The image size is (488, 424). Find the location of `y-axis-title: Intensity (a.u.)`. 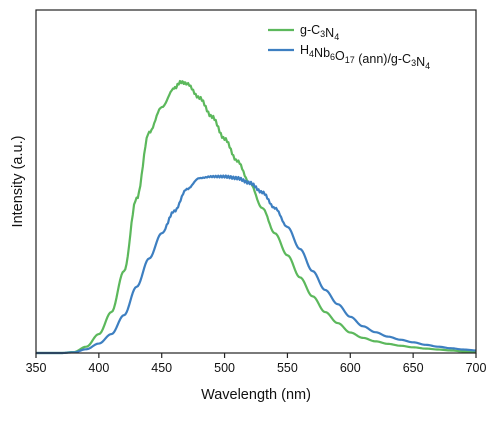

y-axis-title: Intensity (a.u.) is located at coordinates (18, 182).